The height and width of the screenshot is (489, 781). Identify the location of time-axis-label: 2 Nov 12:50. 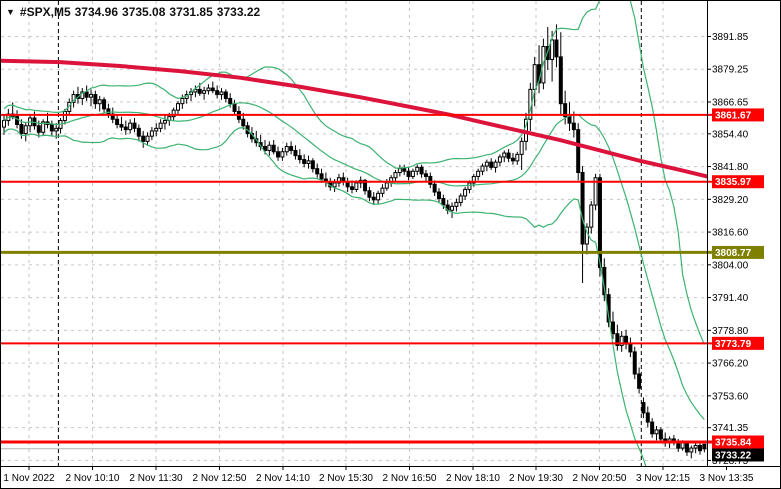
(220, 478).